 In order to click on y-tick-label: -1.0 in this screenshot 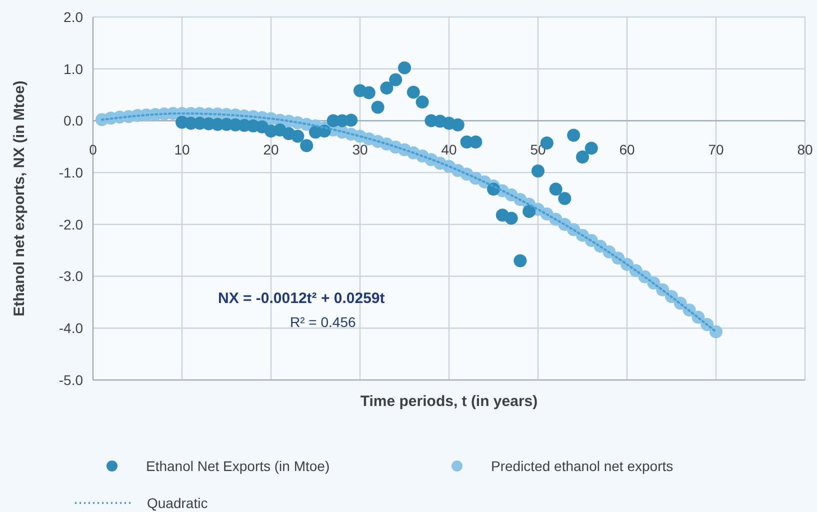, I will do `click(71, 172)`.